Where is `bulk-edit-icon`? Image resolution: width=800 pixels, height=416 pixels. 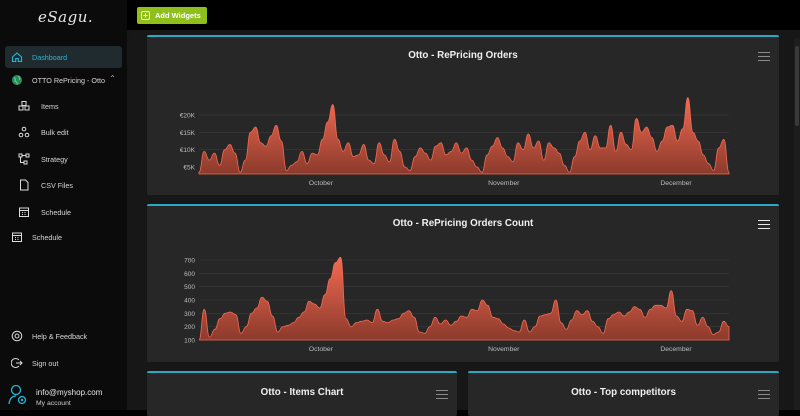 bulk-edit-icon is located at coordinates (24, 132).